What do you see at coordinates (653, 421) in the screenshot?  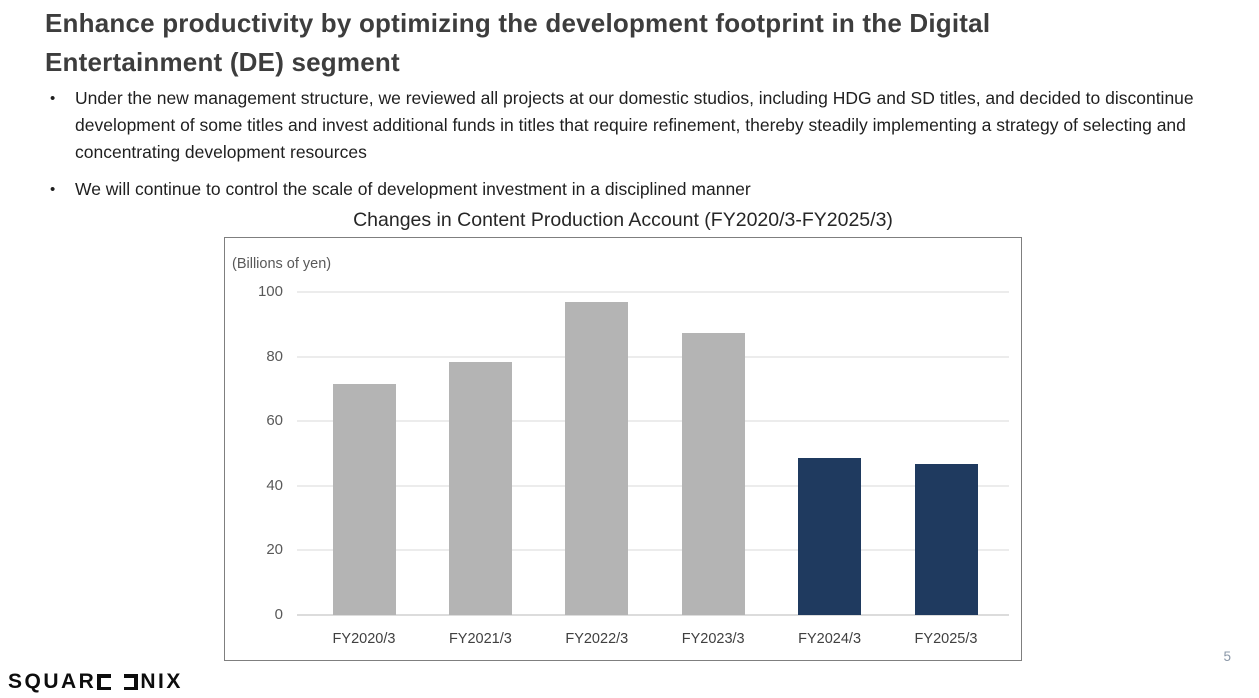 I see `gridline-y60` at bounding box center [653, 421].